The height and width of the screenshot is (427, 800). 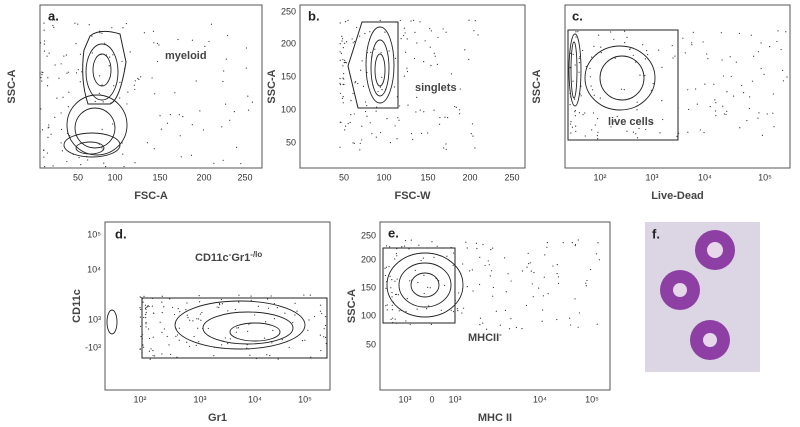 I want to click on x-axis-label: FSC-W, so click(x=412, y=196).